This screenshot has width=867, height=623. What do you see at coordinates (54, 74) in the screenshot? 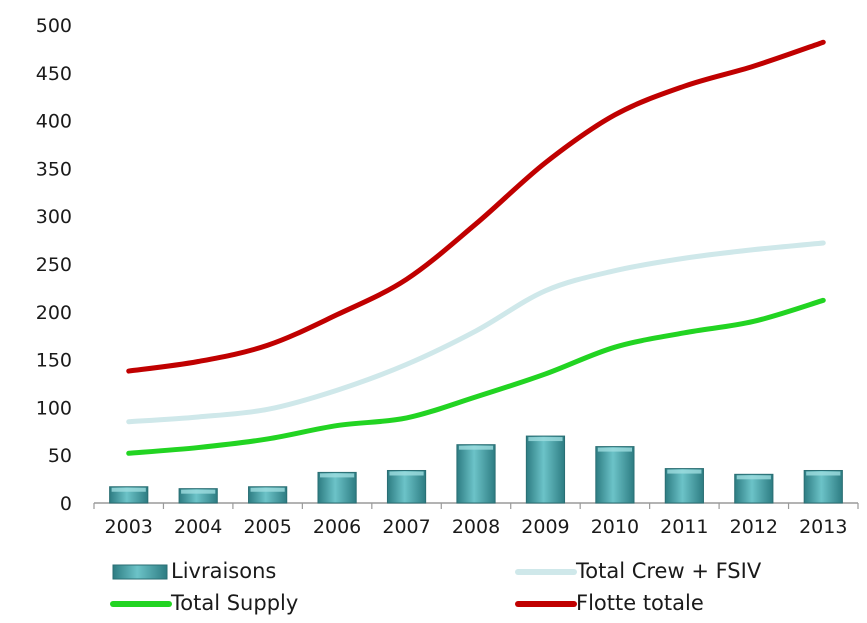
I see `y-tick-label: 450` at bounding box center [54, 74].